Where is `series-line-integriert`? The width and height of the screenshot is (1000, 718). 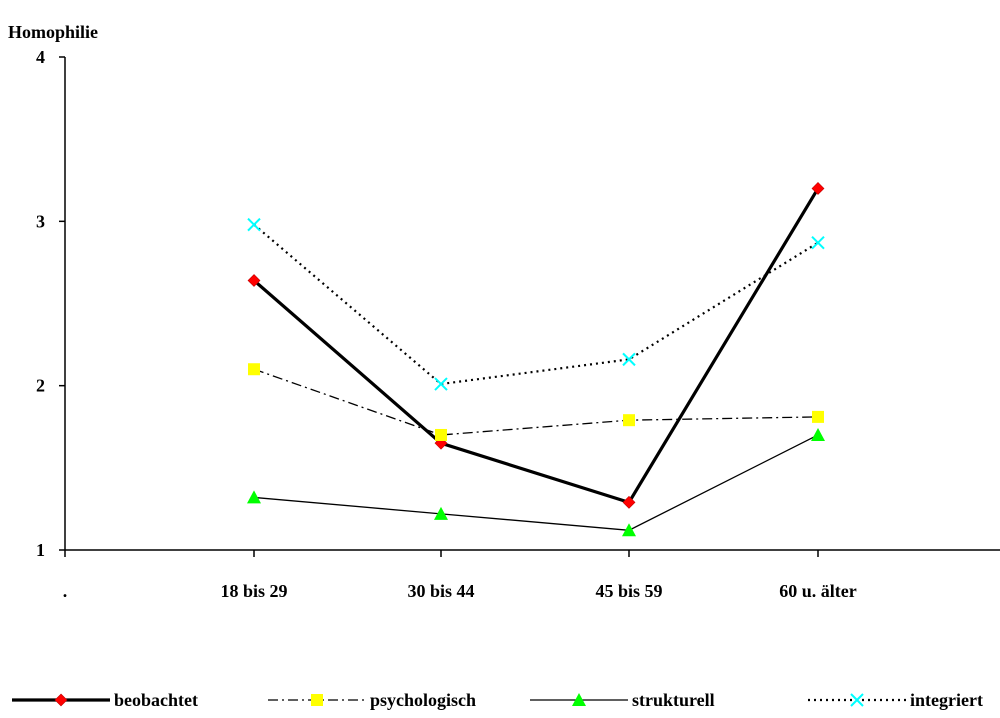
series-line-integriert is located at coordinates (536, 304).